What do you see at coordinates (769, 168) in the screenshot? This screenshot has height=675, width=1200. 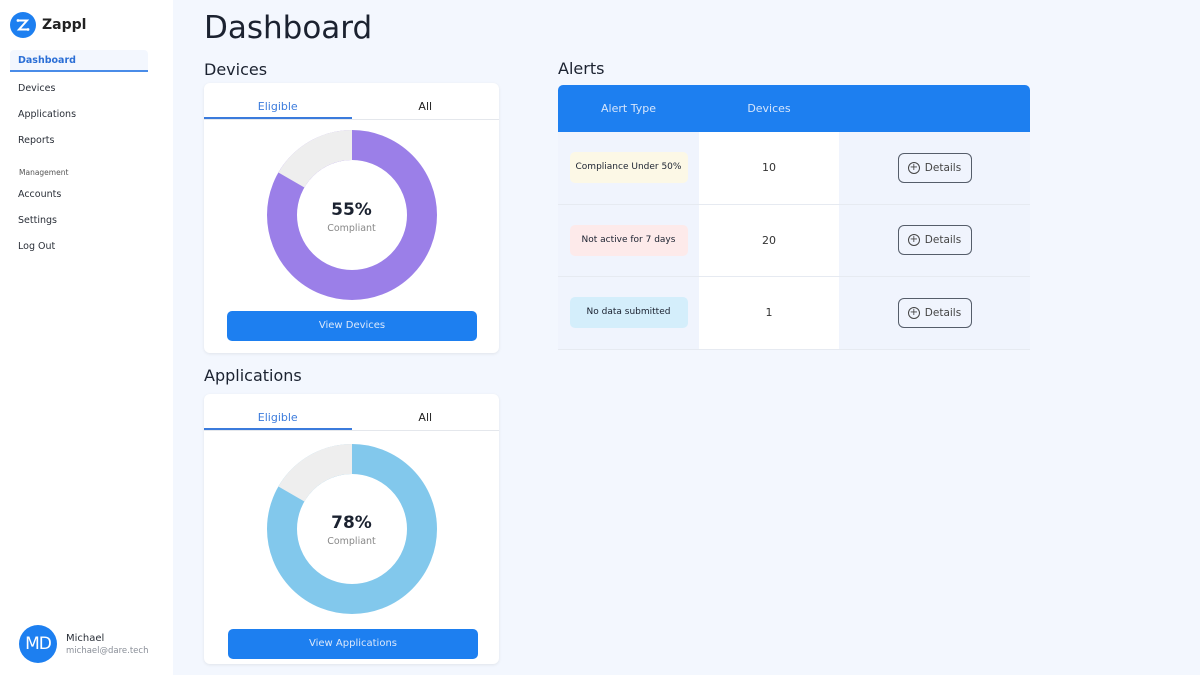 I see `alert-device-count: 10` at bounding box center [769, 168].